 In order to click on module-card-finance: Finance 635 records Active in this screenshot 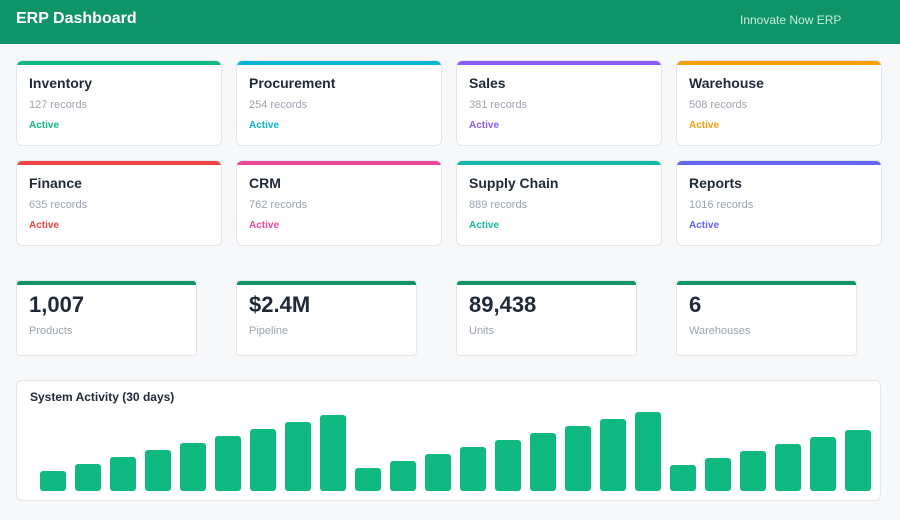, I will do `click(119, 203)`.